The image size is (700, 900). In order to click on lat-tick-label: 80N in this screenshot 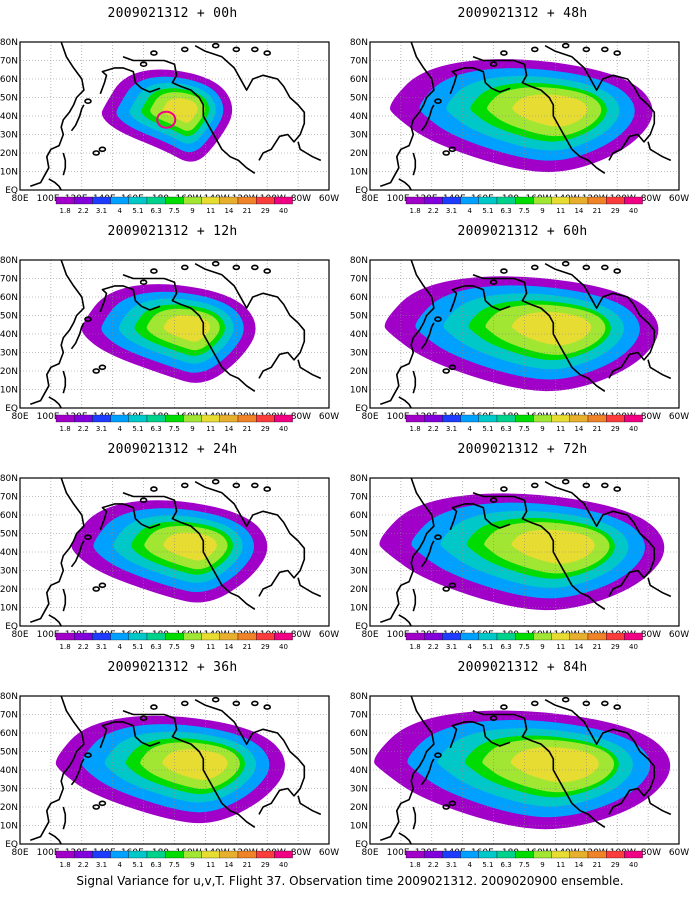, I will do `click(359, 697)`.